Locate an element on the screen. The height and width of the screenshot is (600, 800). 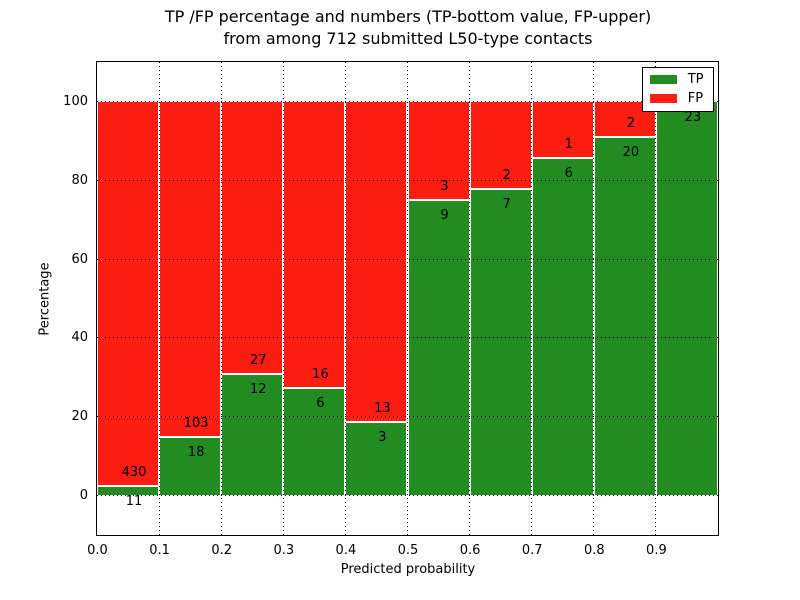
fp-count-label: 16 is located at coordinates (320, 375).